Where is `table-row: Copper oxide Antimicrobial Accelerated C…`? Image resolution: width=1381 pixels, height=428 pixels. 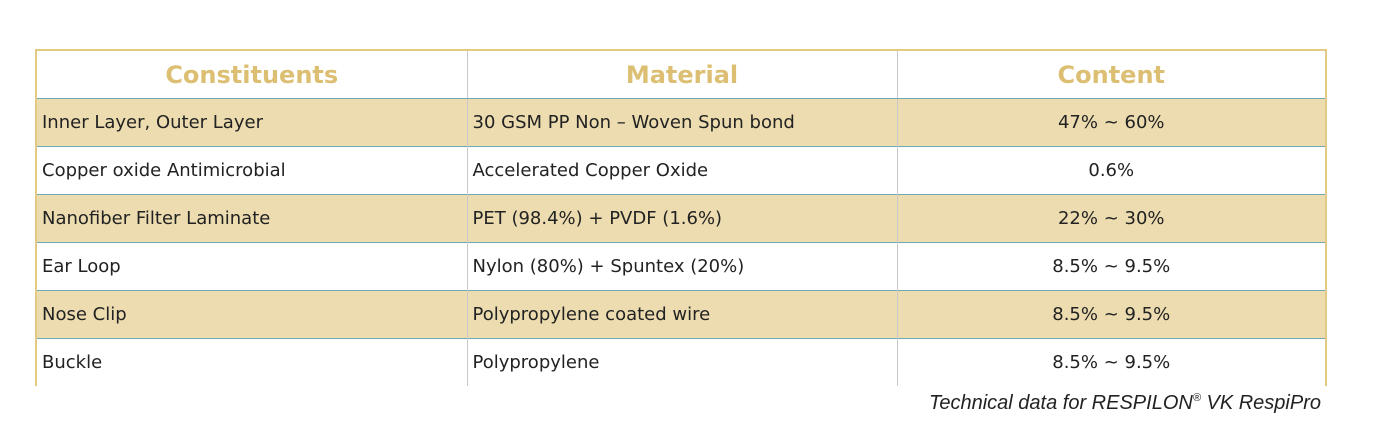
table-row: Copper oxide Antimicrobial Accelerated C… is located at coordinates (681, 170).